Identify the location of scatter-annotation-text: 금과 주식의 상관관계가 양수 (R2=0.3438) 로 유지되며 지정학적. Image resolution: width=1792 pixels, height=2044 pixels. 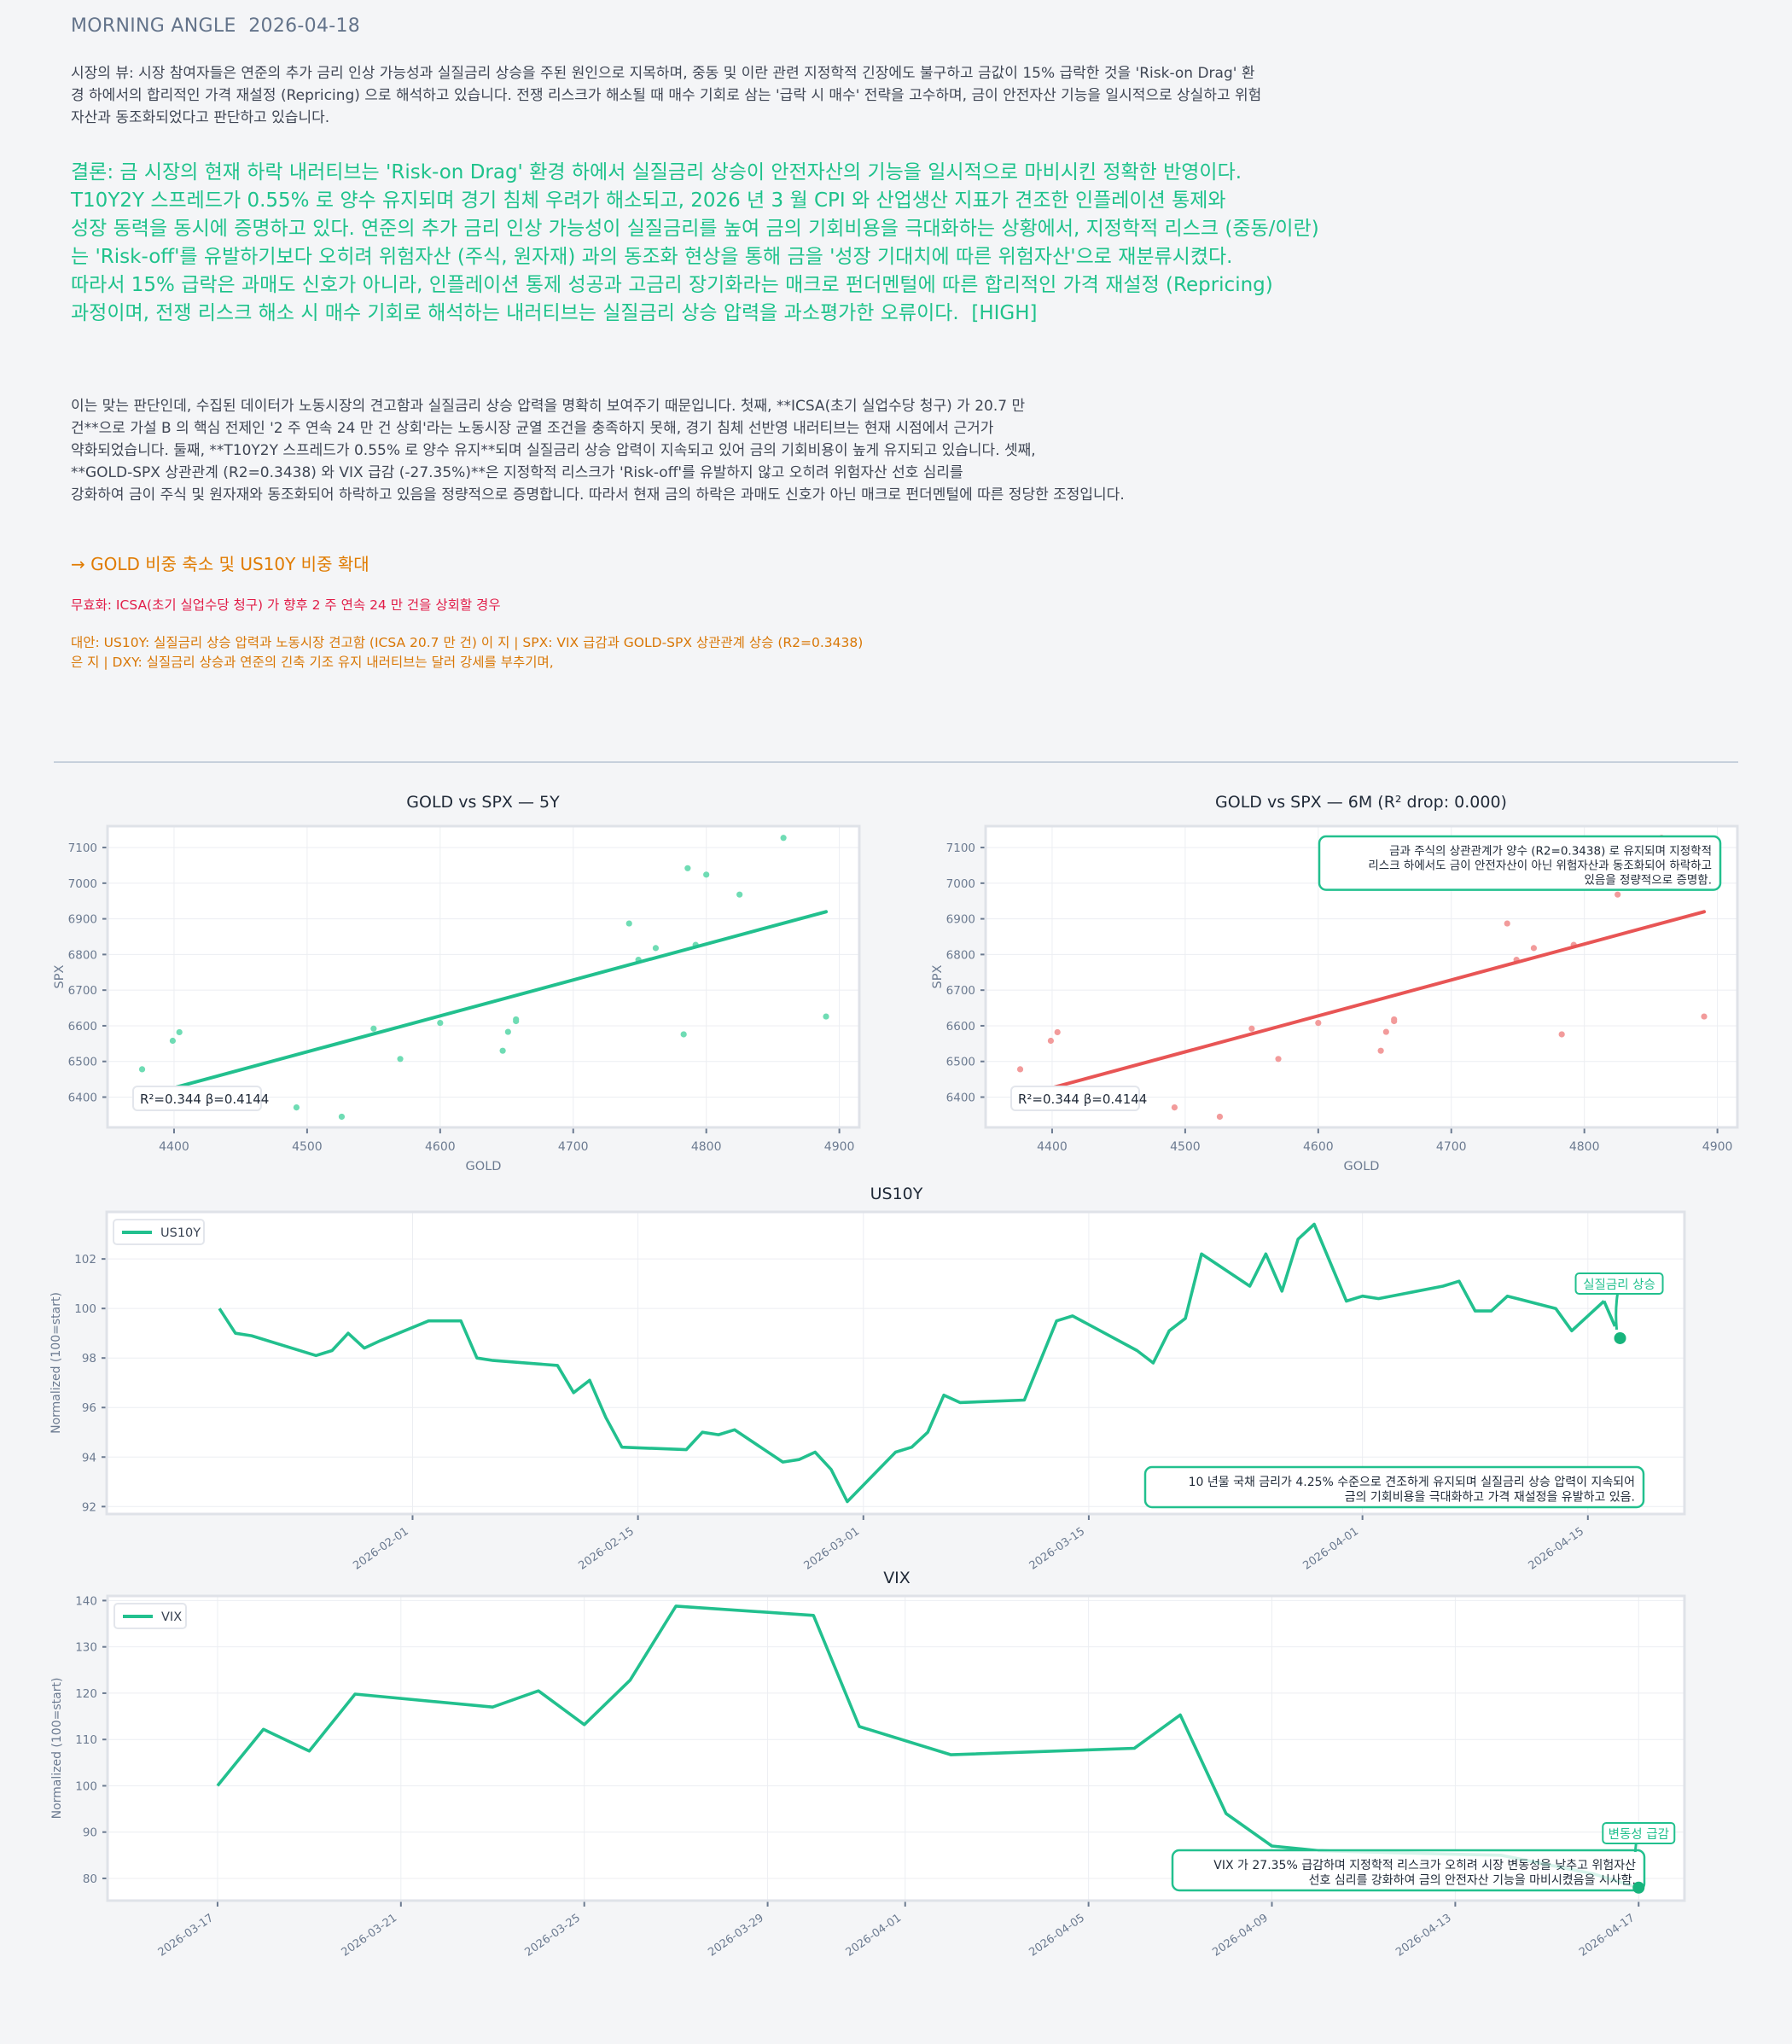
(1550, 852).